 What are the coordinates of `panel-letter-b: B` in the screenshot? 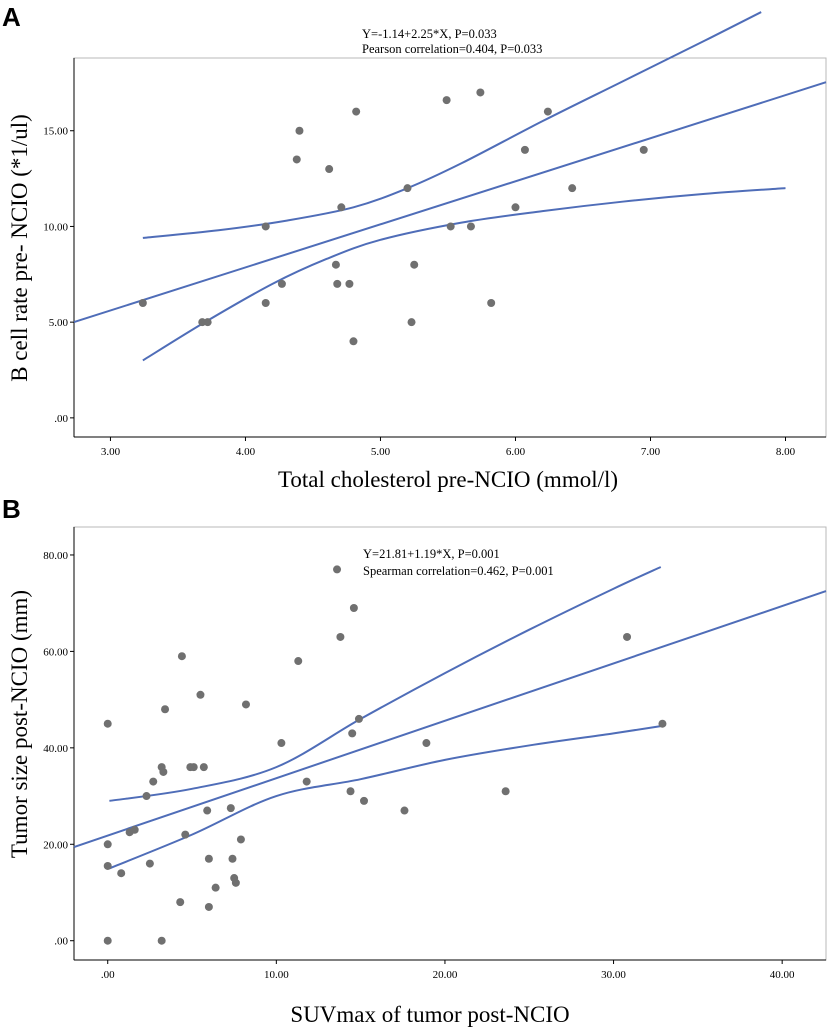 It's located at (11, 509).